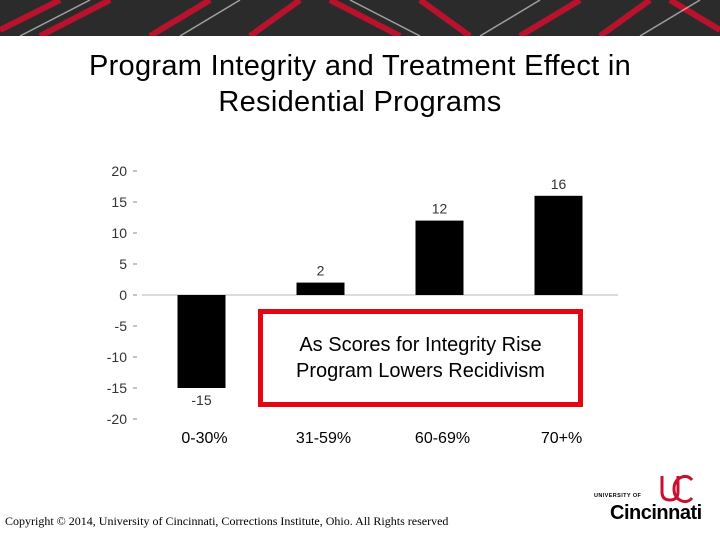 This screenshot has height=540, width=720. I want to click on category-label: 0-30%, so click(204, 438).